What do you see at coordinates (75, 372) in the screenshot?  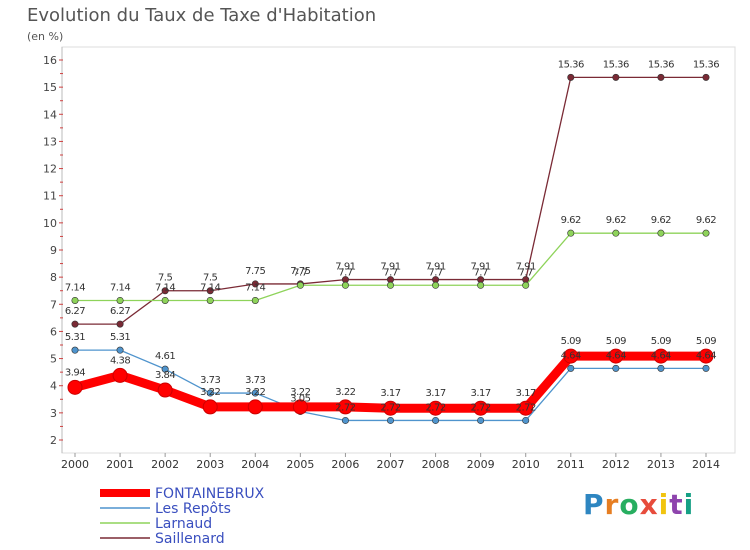 I see `data-label: 3.94` at bounding box center [75, 372].